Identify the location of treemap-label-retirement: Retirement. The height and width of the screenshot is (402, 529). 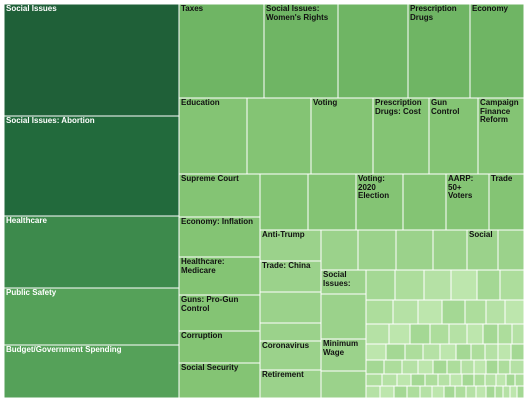
(283, 374).